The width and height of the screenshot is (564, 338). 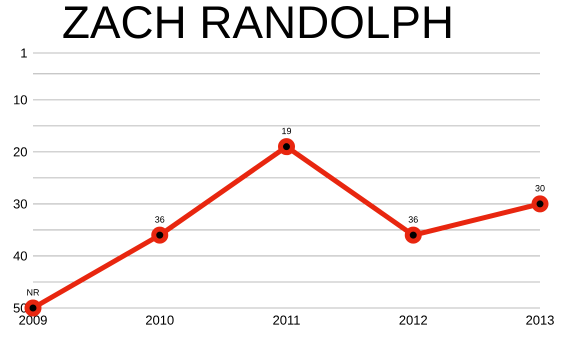 What do you see at coordinates (413, 320) in the screenshot?
I see `x-tick-label: 2012` at bounding box center [413, 320].